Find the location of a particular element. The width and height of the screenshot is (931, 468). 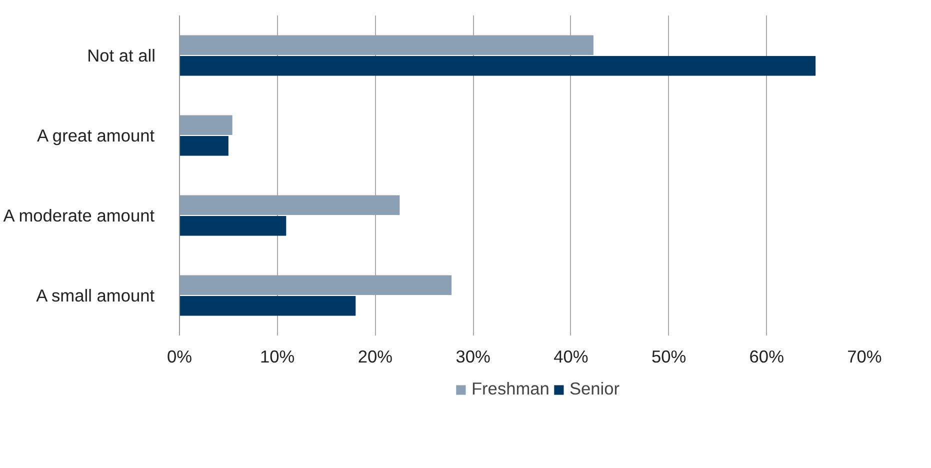

x-tick-label: 70% is located at coordinates (864, 356).